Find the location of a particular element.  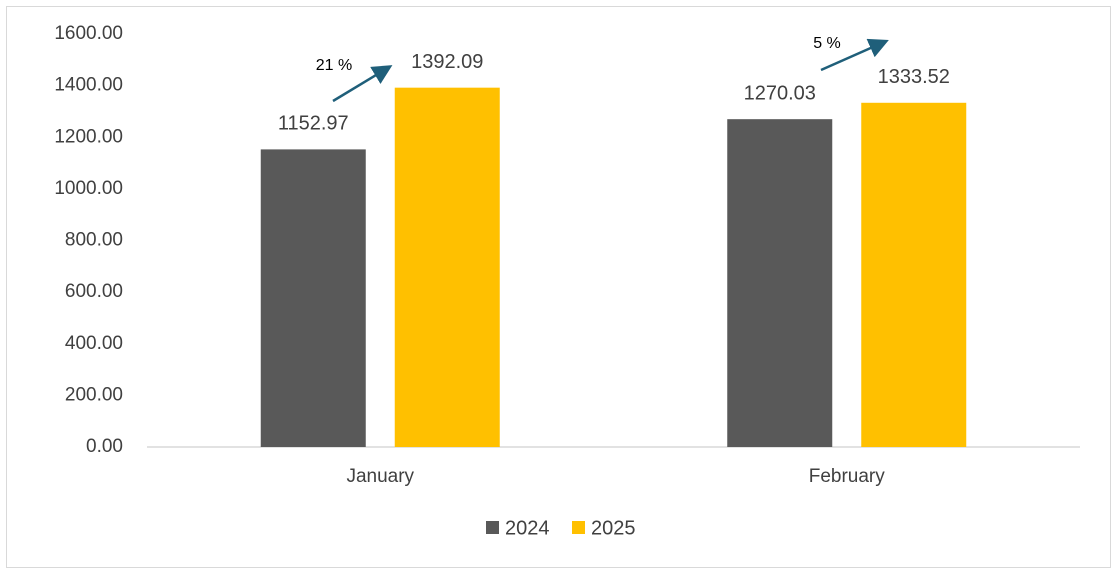

value-label: 1152.97 is located at coordinates (313, 124).